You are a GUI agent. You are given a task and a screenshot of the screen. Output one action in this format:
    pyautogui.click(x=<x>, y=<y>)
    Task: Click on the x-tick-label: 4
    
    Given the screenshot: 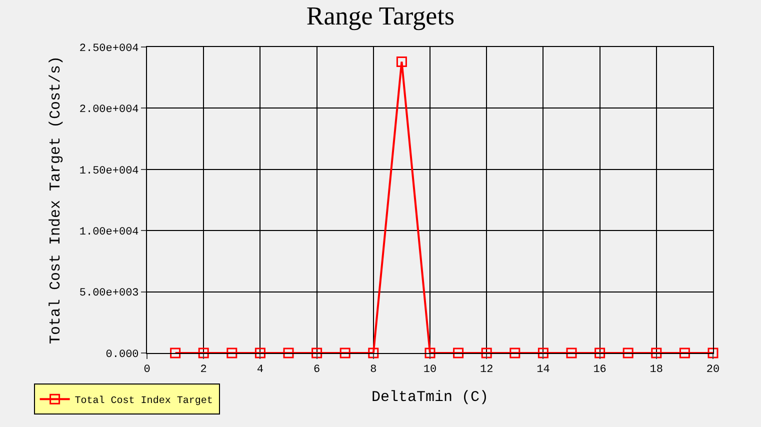 What is the action you would take?
    pyautogui.click(x=260, y=370)
    